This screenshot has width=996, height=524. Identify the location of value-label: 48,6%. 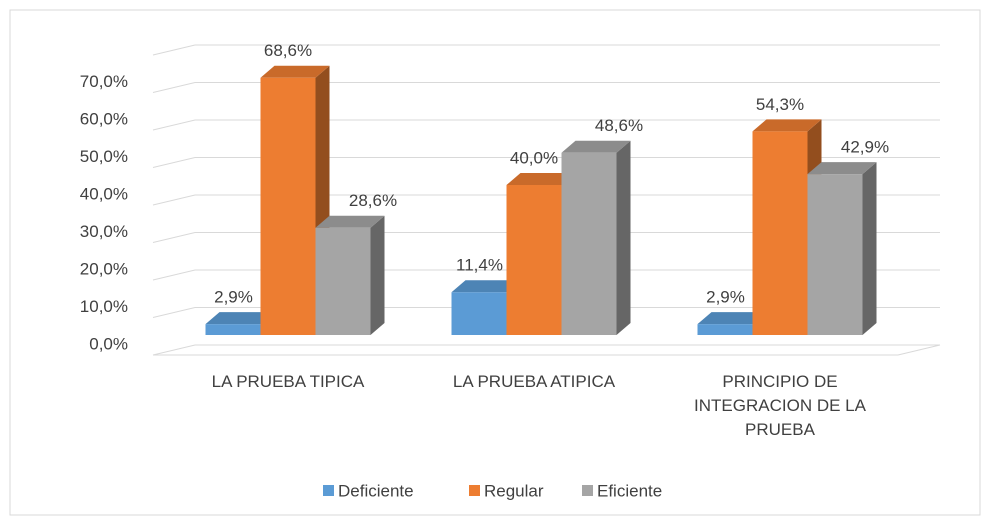
(619, 125).